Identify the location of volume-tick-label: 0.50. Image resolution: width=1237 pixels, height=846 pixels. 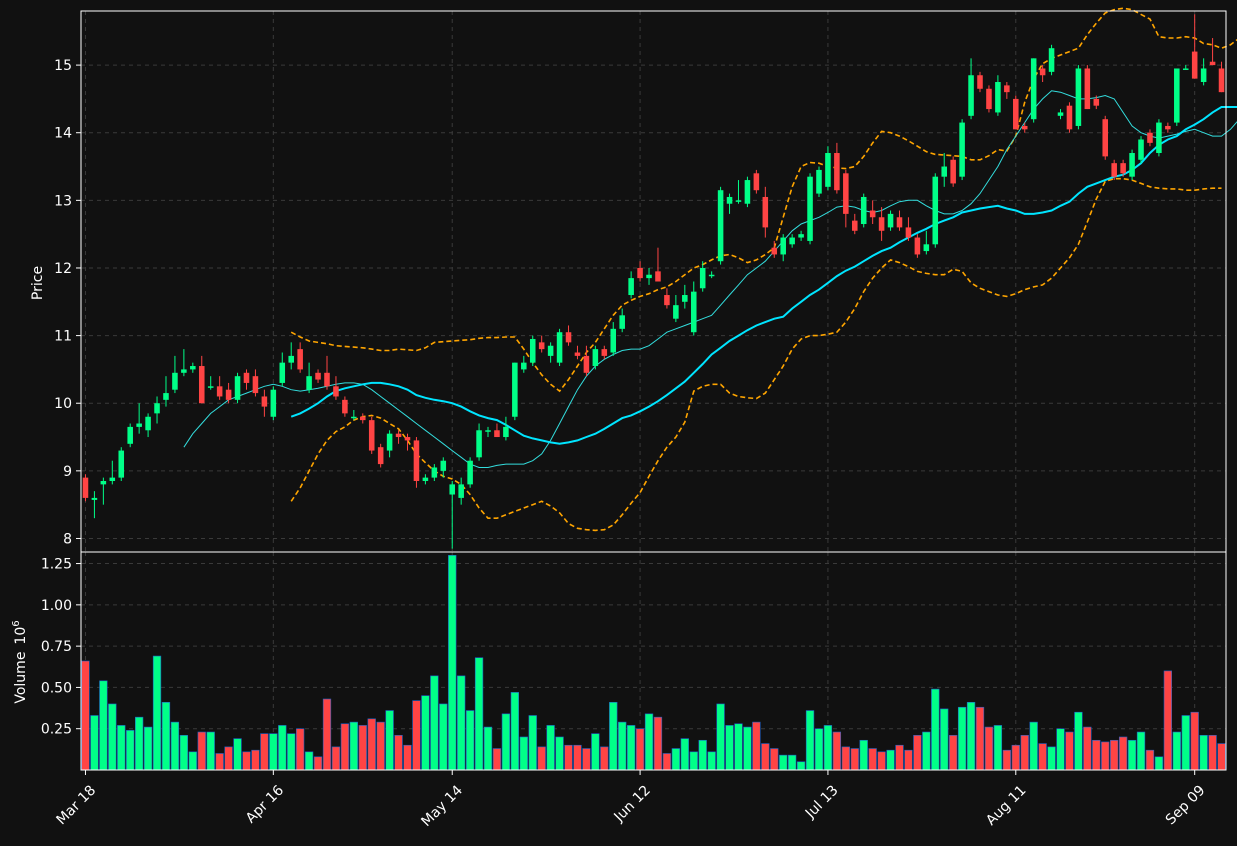
(56, 688).